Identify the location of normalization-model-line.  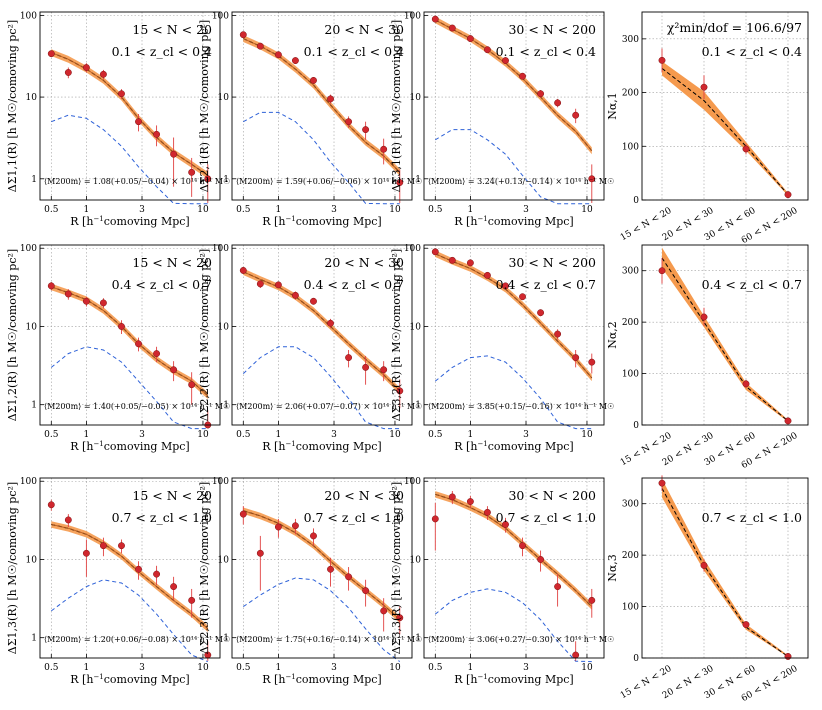
(725, 131).